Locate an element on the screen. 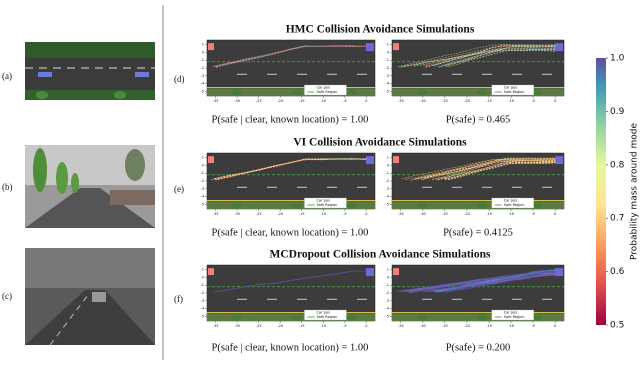 The height and width of the screenshot is (365, 640). x-tick-label: -30 is located at coordinates (423, 101).